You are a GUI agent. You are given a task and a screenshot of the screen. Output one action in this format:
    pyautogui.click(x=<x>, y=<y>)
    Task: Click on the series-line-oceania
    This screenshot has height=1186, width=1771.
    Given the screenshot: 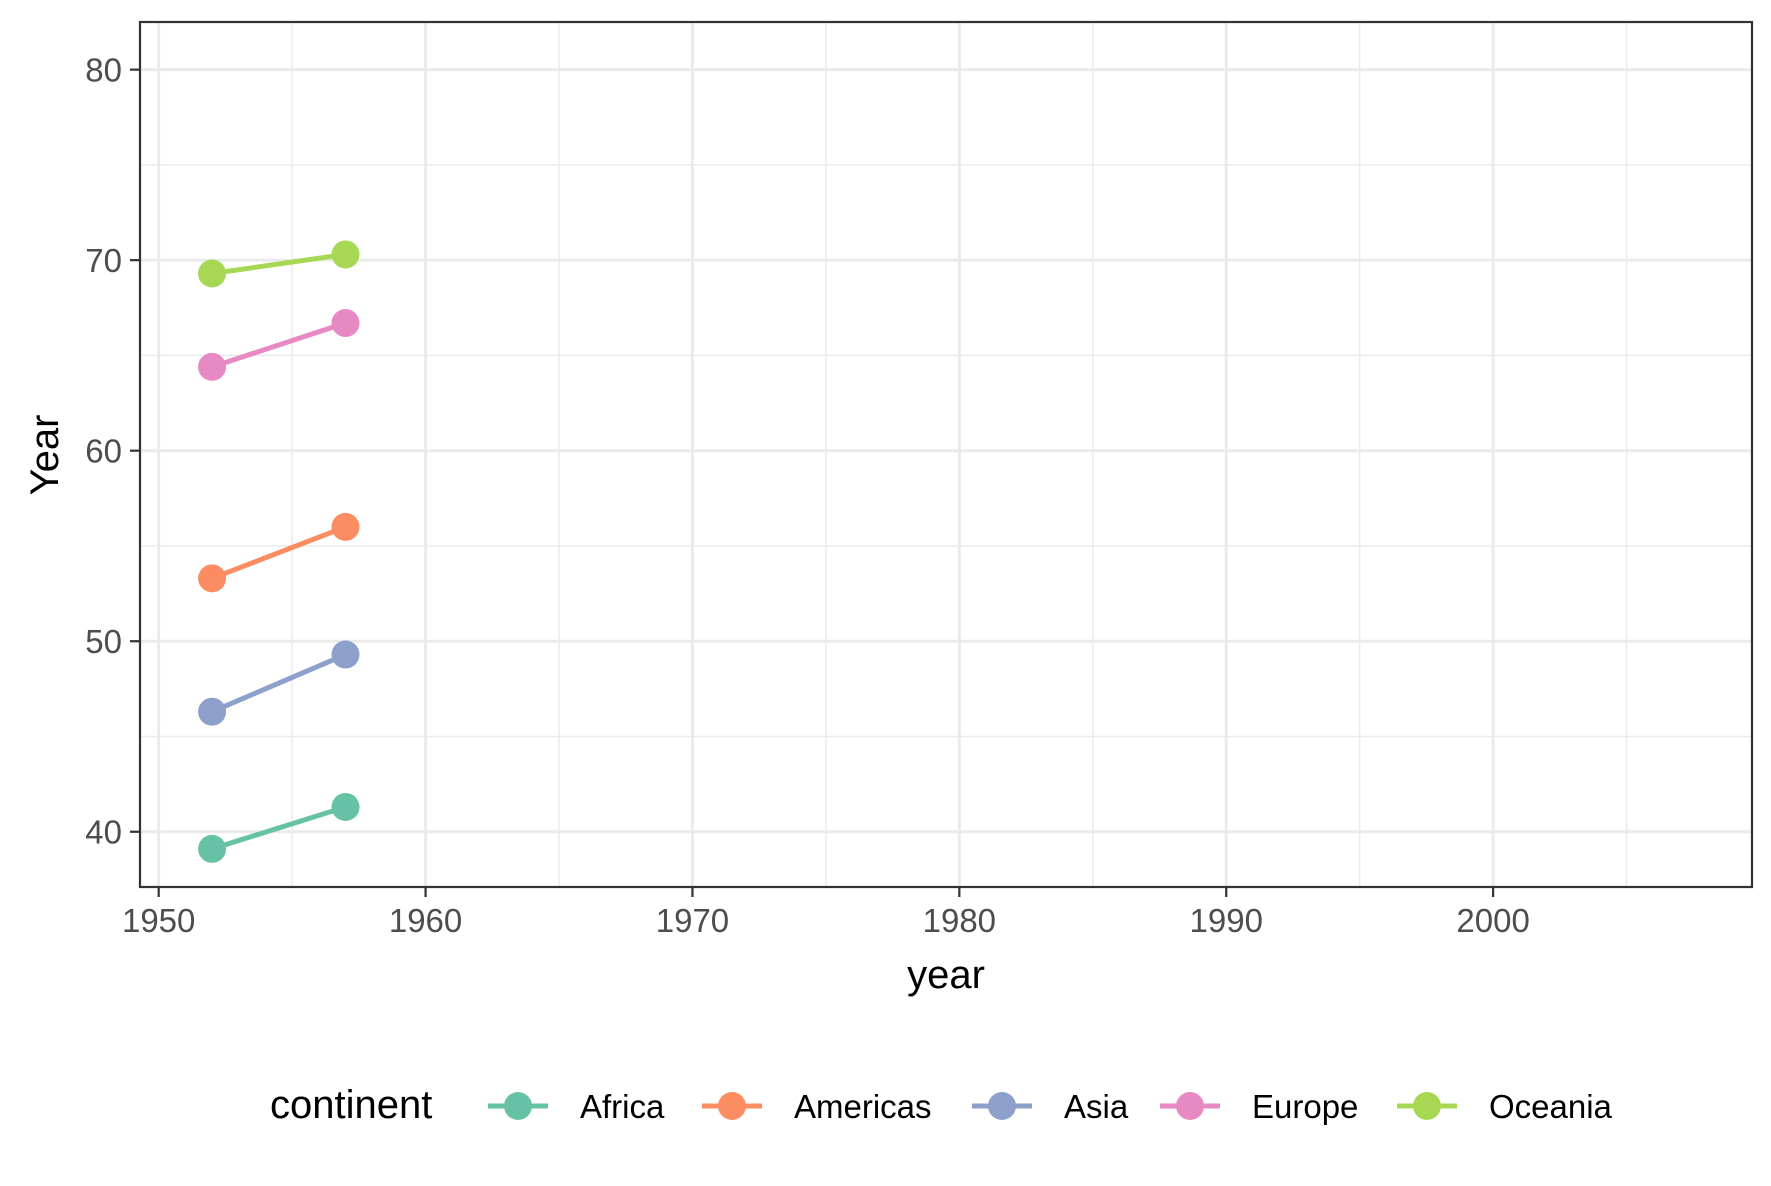 What is the action you would take?
    pyautogui.click(x=278, y=263)
    